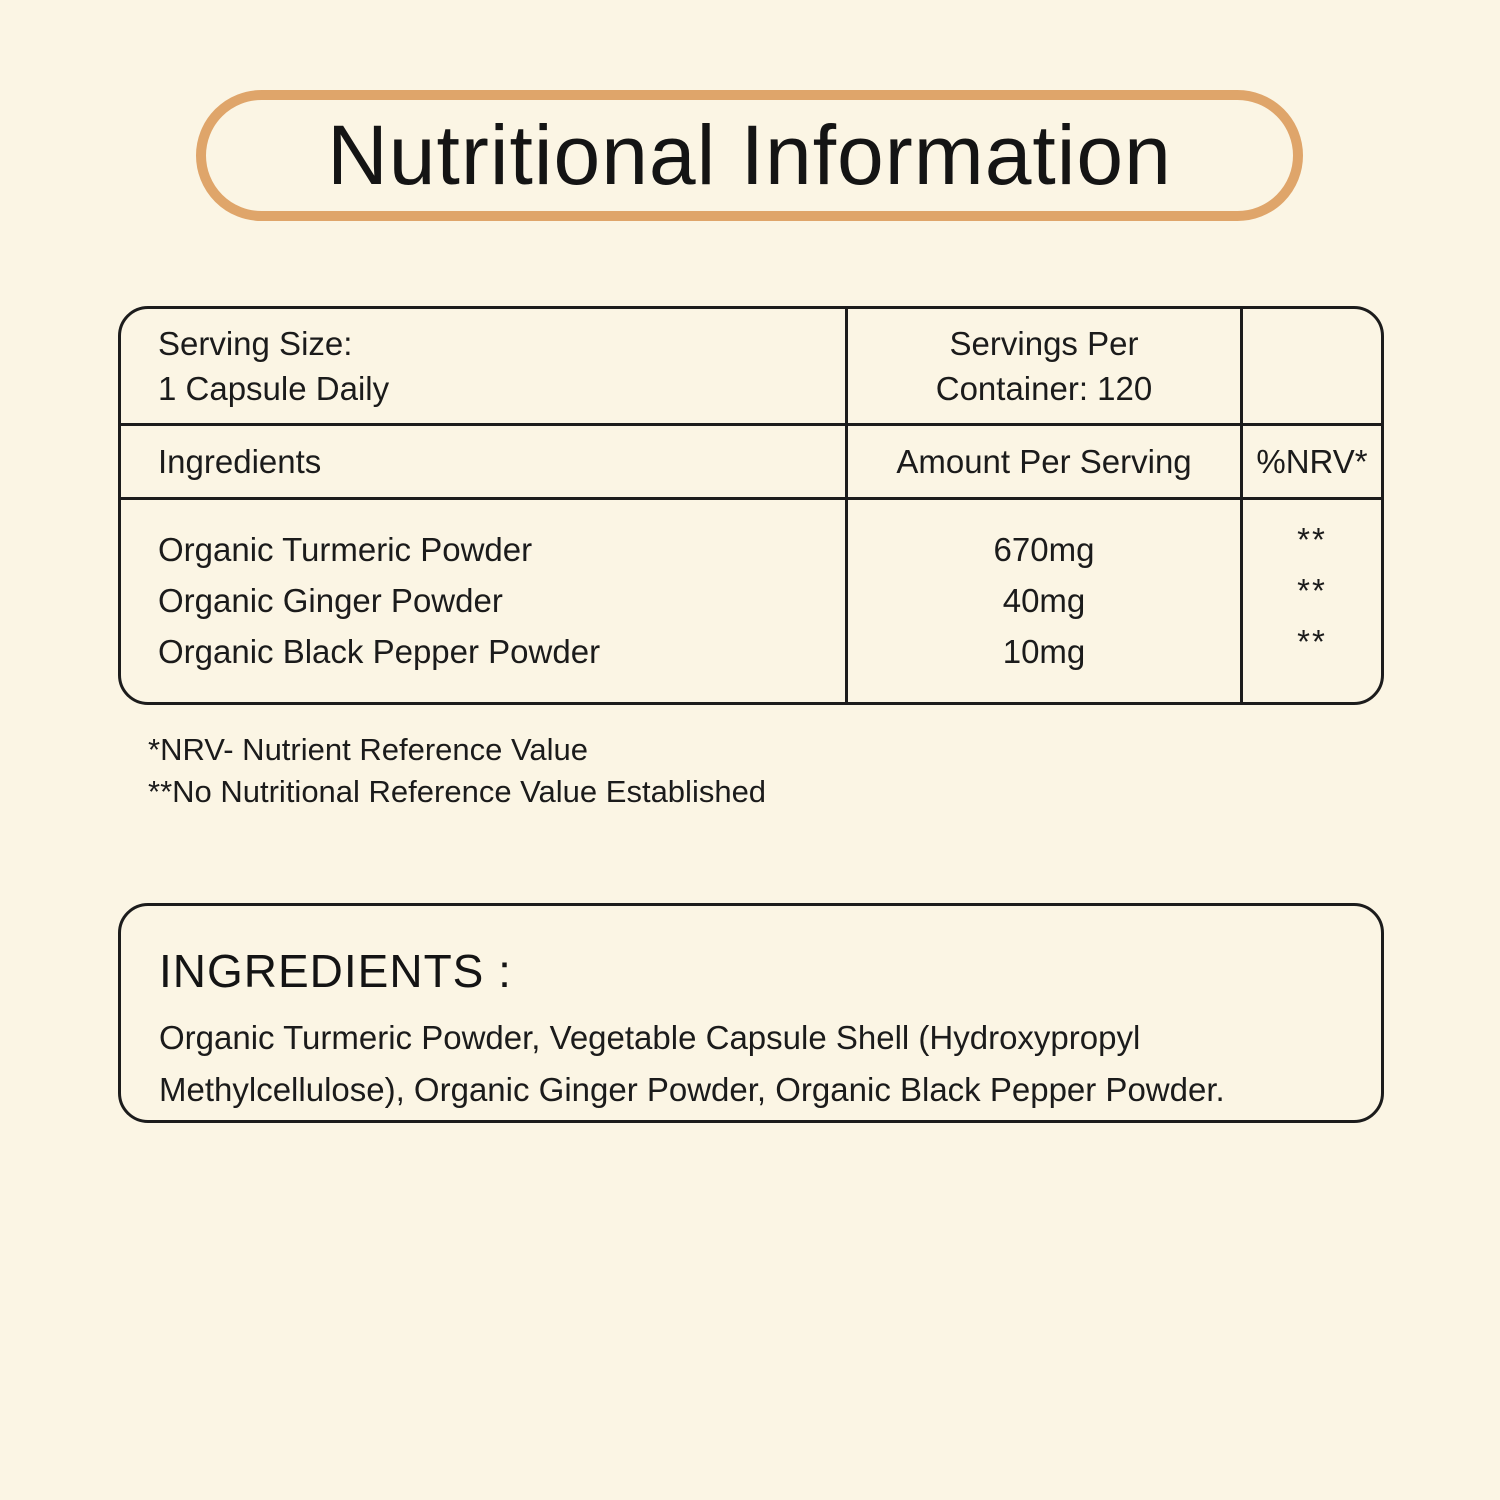 This screenshot has width=1500, height=1500. I want to click on nrv-column-header: %NRV*, so click(1312, 463).